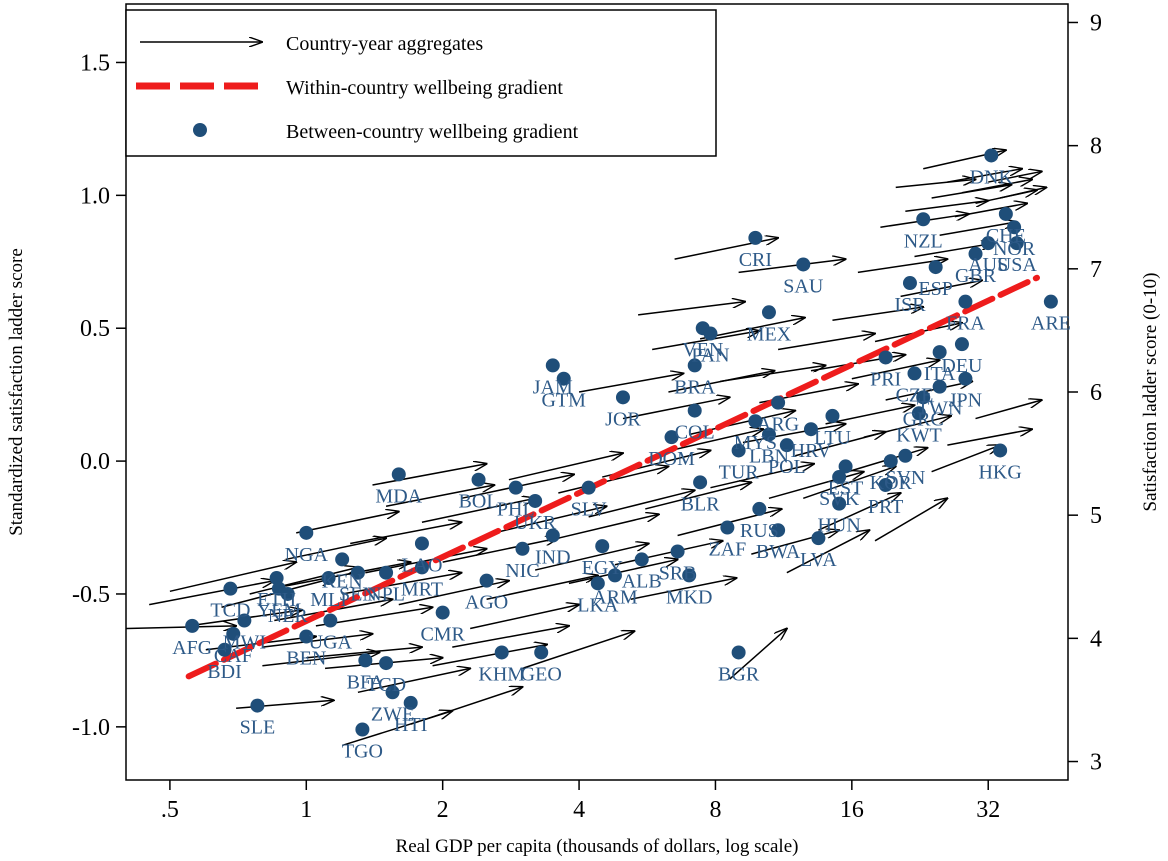 The image size is (1168, 861). I want to click on country-label: TGO, so click(362, 752).